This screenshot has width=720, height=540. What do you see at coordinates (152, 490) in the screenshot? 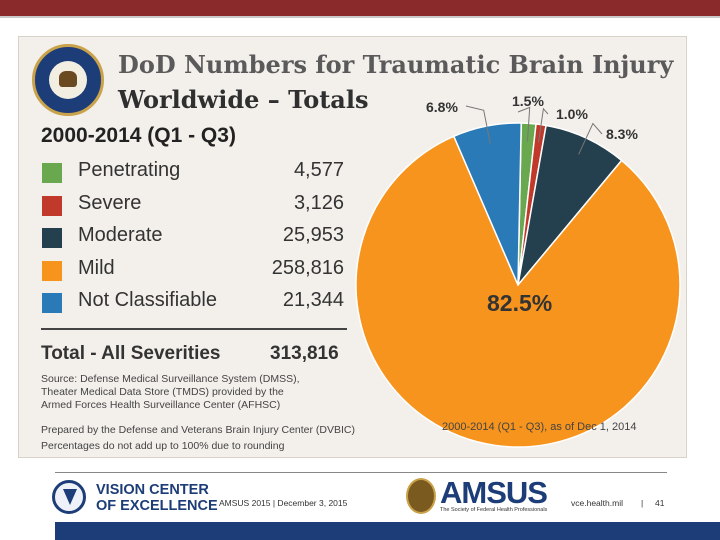
I see `vce-name-line1: VISION CENTER` at bounding box center [152, 490].